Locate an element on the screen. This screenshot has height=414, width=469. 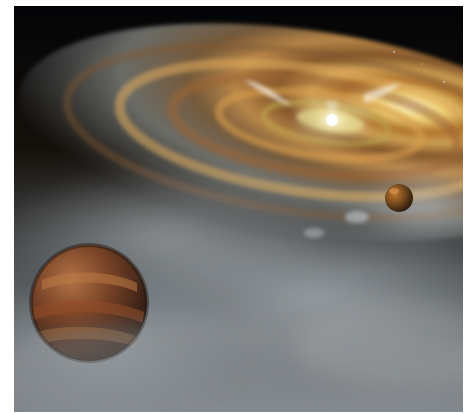
small-planet-cluster is located at coordinates (358, 211).